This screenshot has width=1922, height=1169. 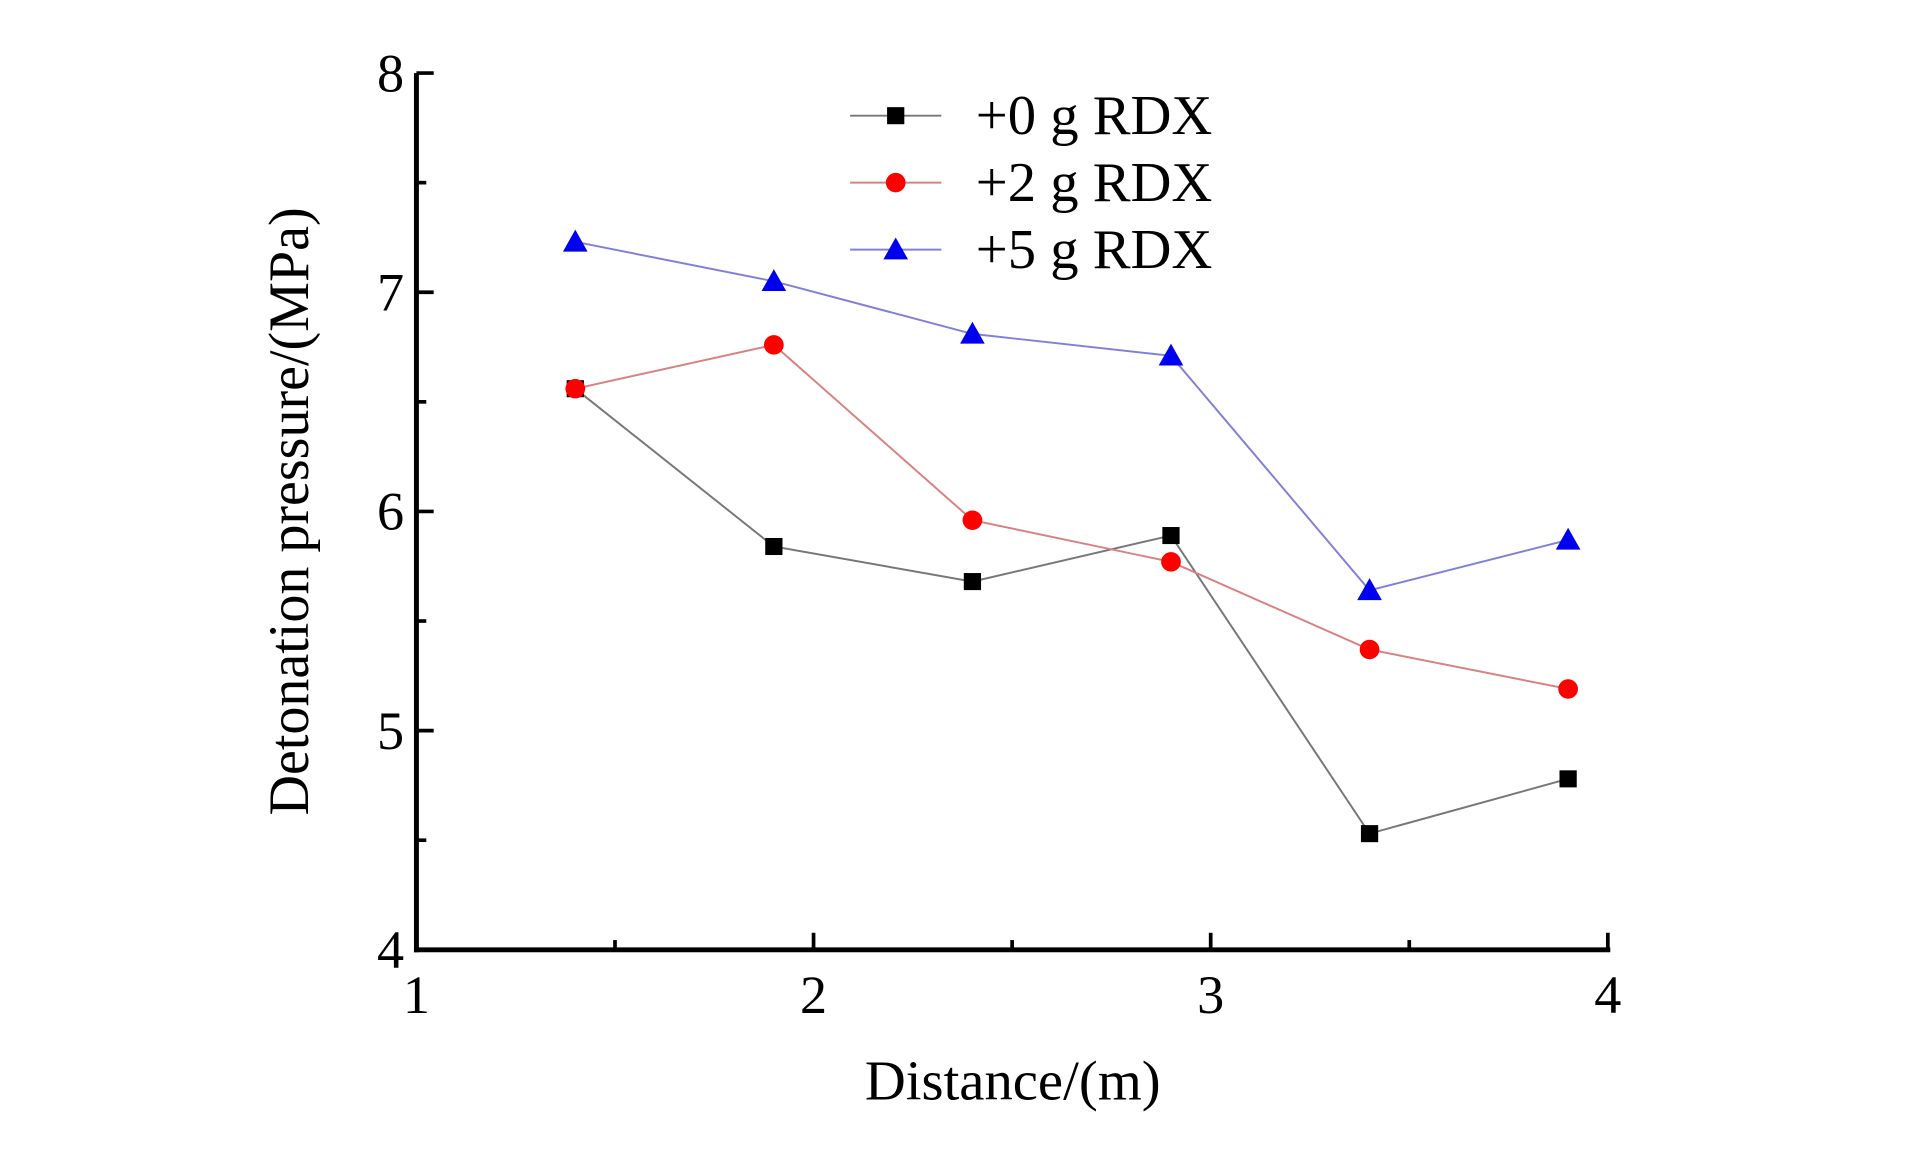 I want to click on y-tick-label: 6, so click(x=390, y=512).